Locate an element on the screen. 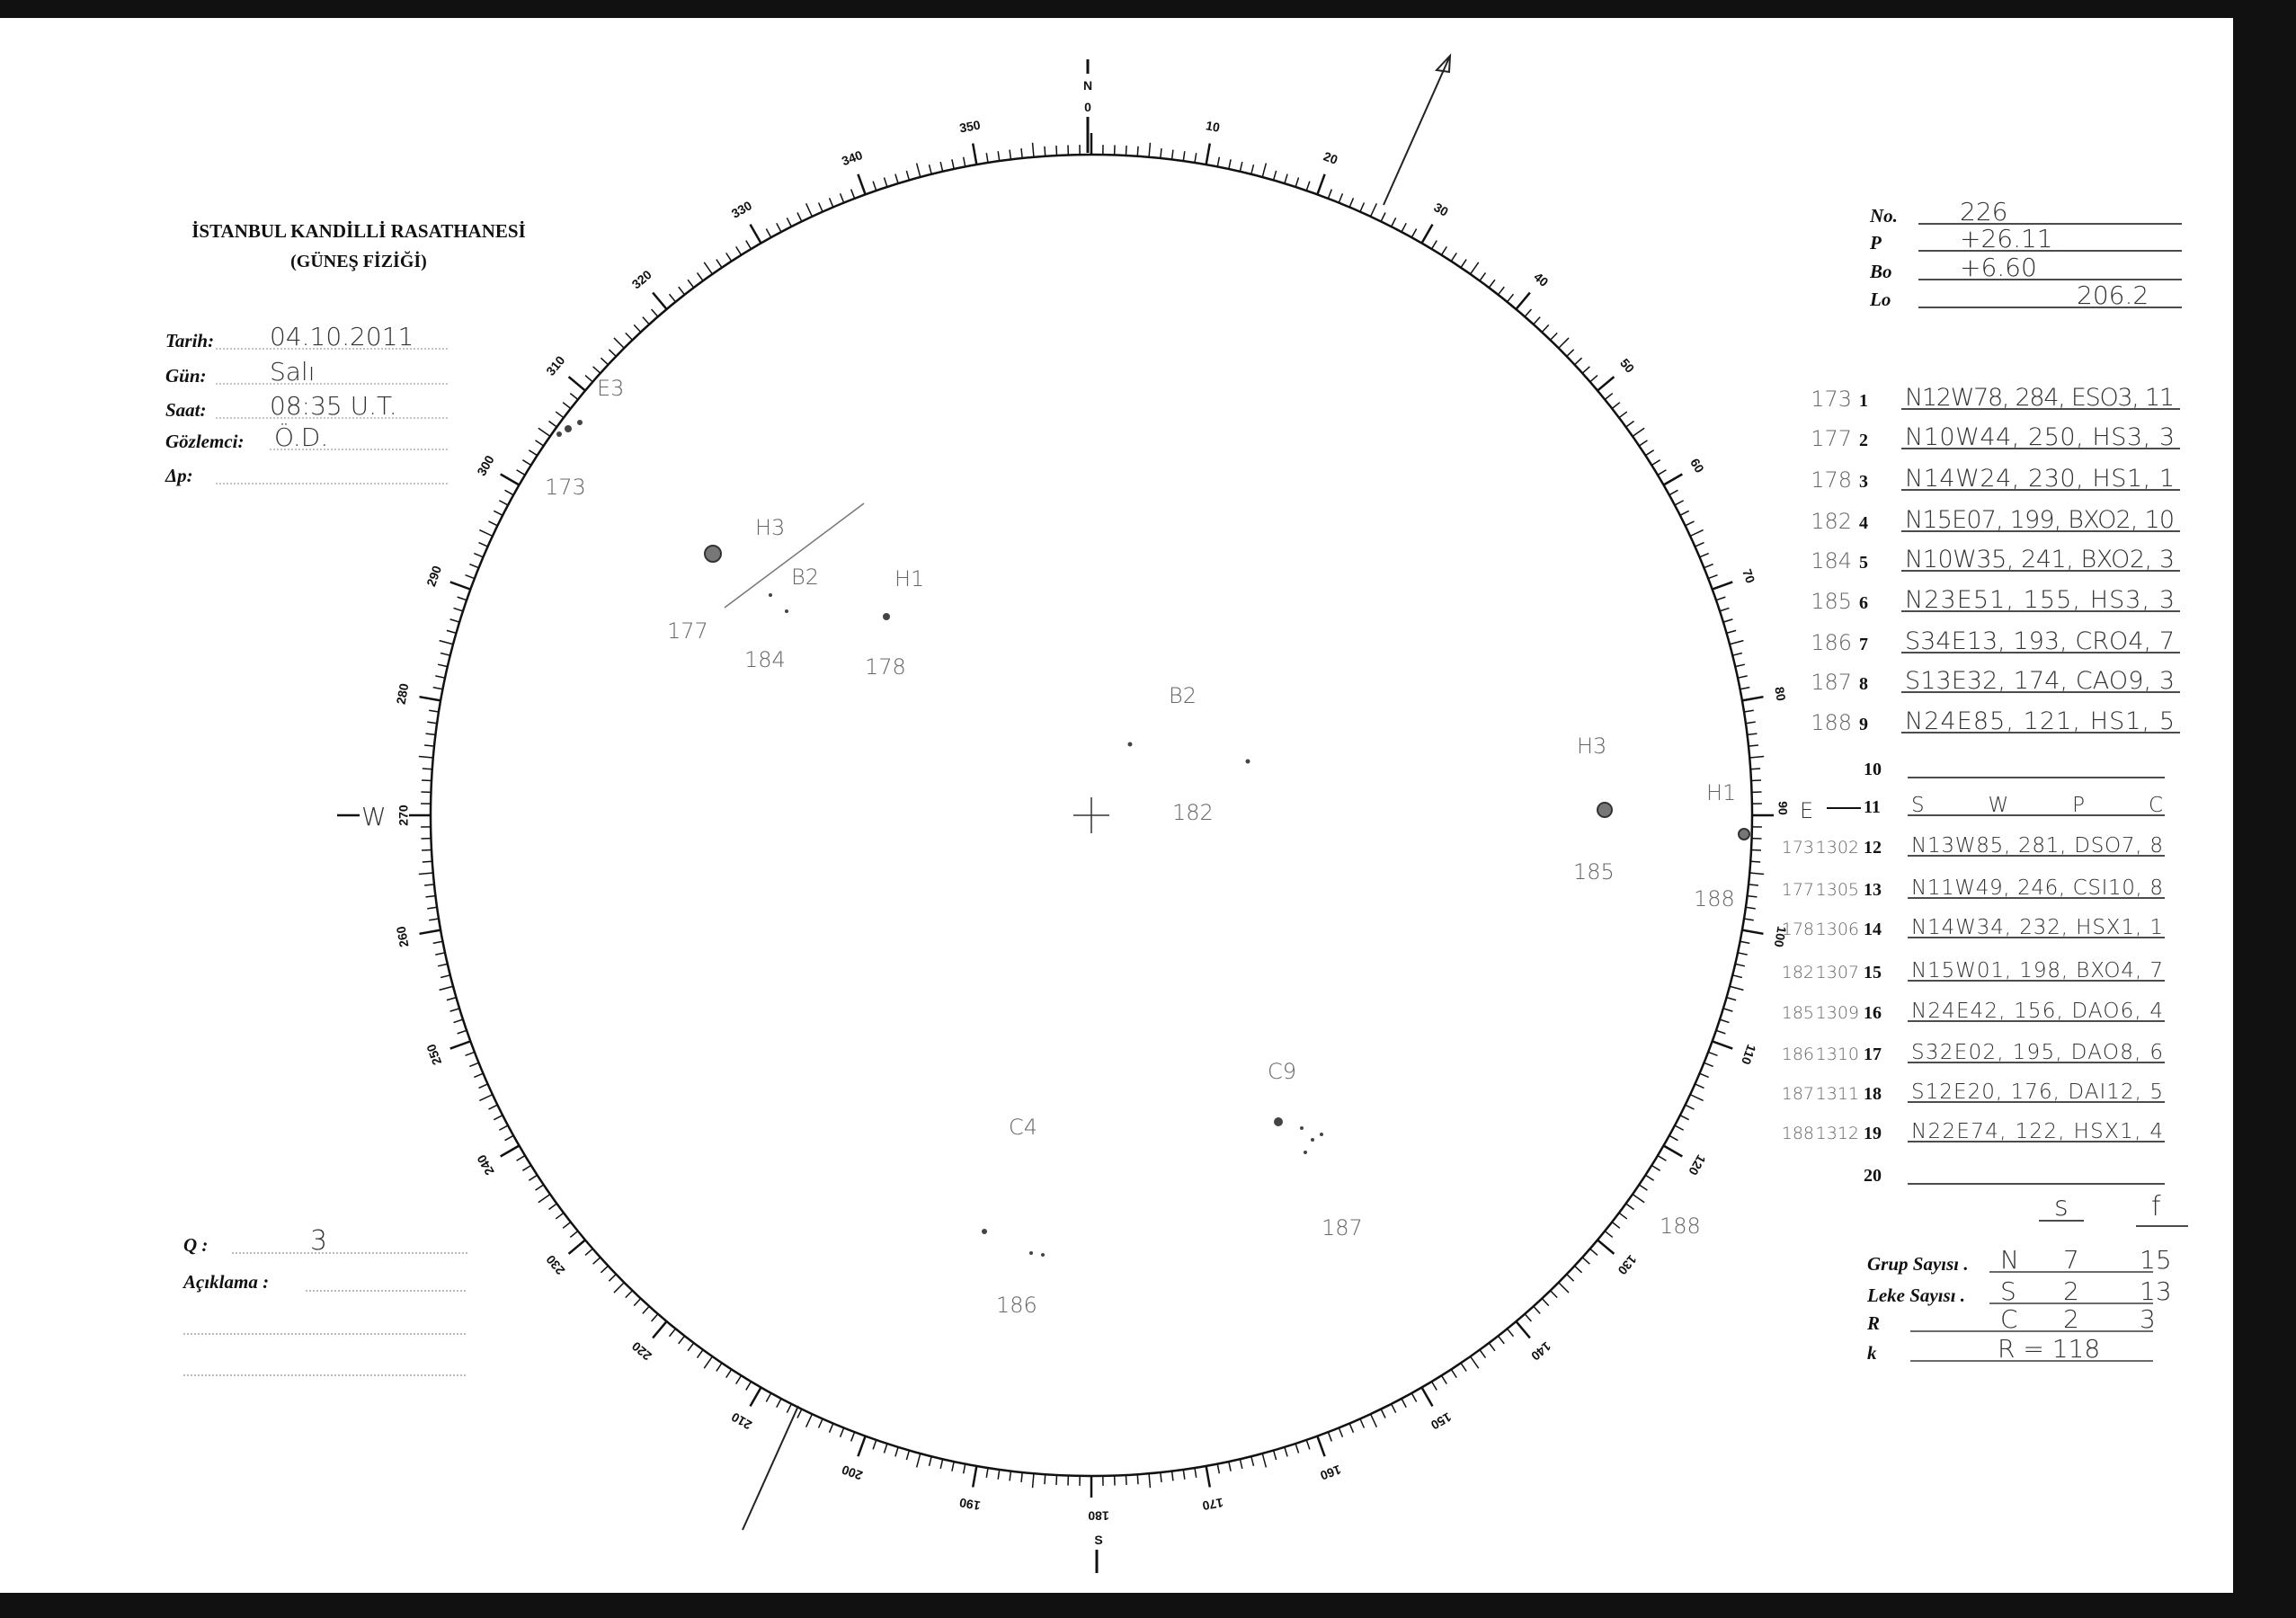  summary-s-value: R = 118 is located at coordinates (2049, 1349).